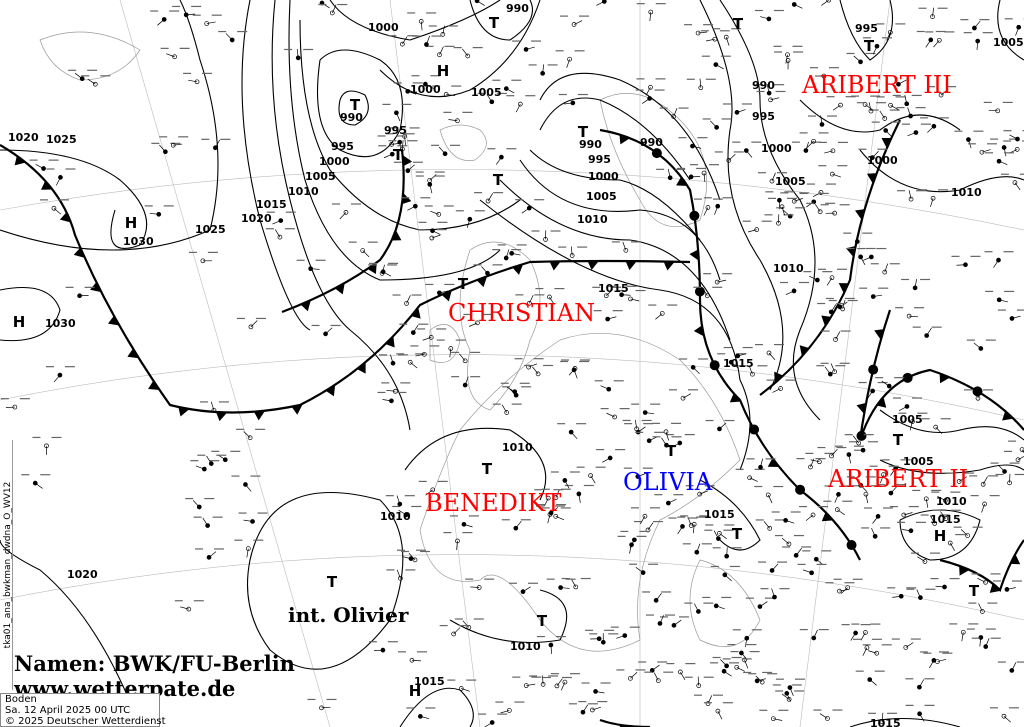 The height and width of the screenshot is (727, 1024). I want to click on high-pressure-center: H, so click(940, 536).